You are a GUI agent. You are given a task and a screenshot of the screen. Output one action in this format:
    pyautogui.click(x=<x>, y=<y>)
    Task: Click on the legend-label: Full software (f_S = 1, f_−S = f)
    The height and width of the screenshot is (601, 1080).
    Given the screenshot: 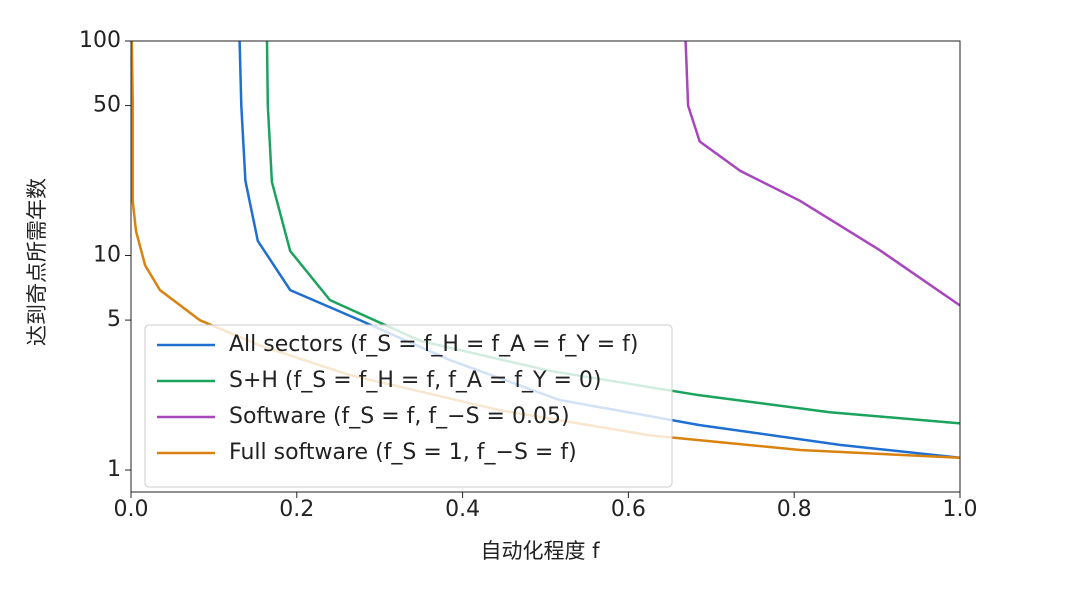 What is the action you would take?
    pyautogui.click(x=403, y=452)
    